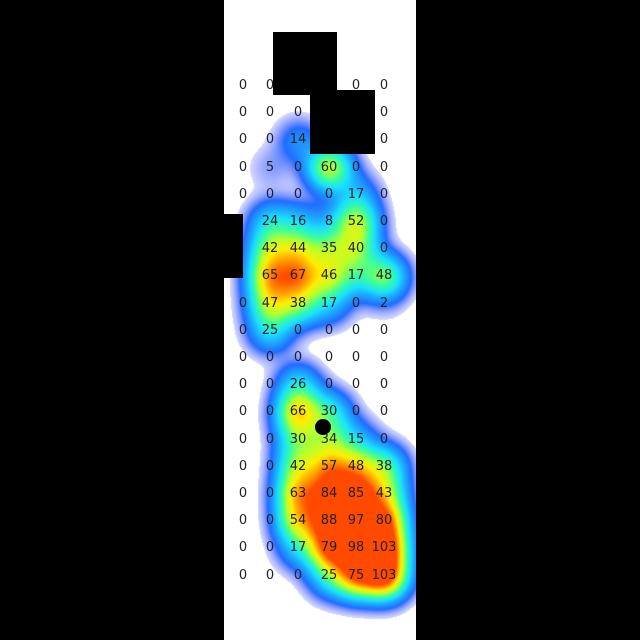 The width and height of the screenshot is (640, 640). Describe the element at coordinates (243, 357) in the screenshot. I see `cell-value-r10-c0: 0` at that location.